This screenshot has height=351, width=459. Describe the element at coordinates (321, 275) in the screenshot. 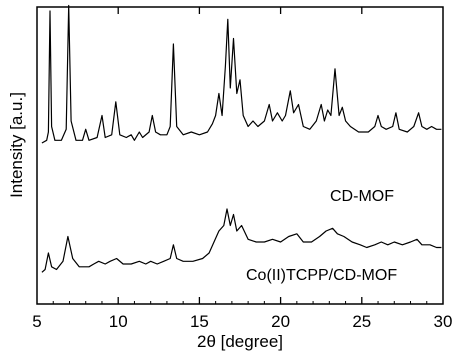

I see `series-label-co-tcpp-cd-mof: Co(II)TCPP/CD-MOF` at that location.